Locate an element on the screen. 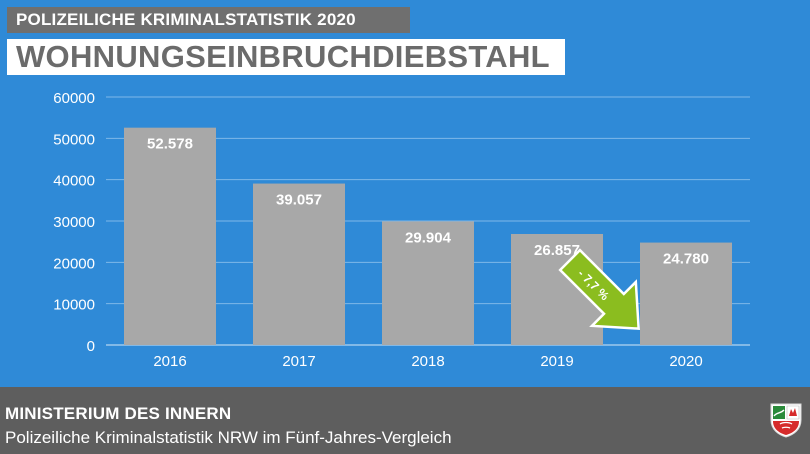 The height and width of the screenshot is (454, 810). bar-value-label: 29.904 is located at coordinates (428, 237).